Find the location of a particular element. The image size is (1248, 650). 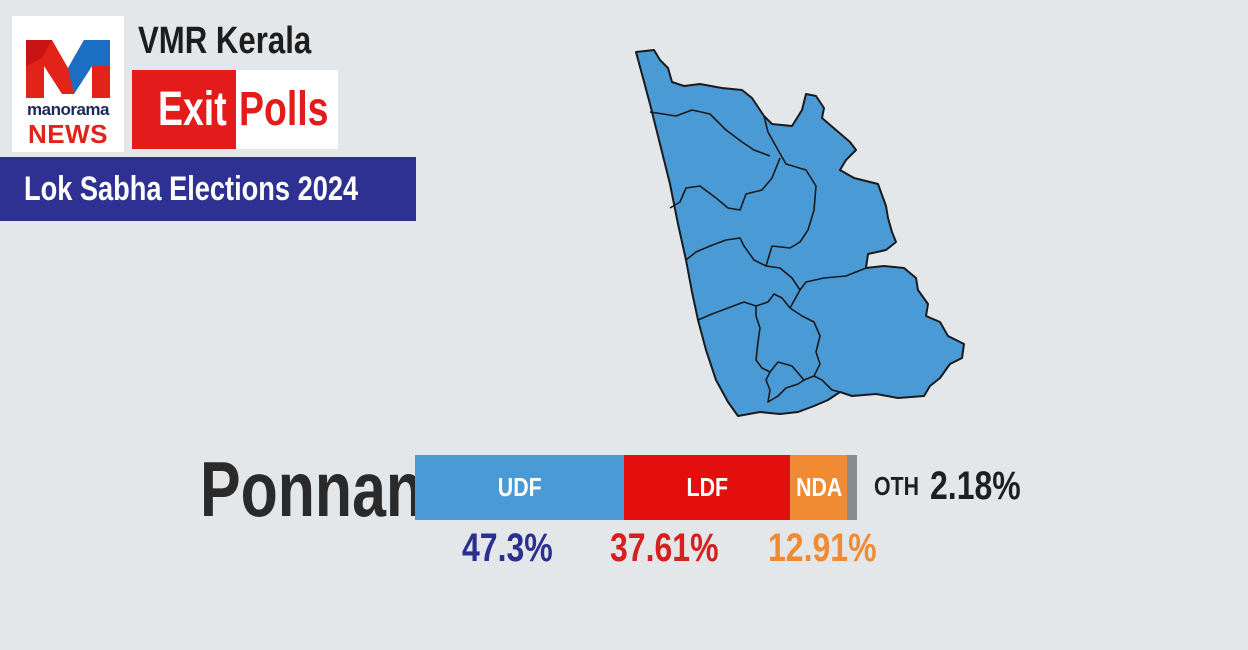

manorama-news-logo: manorama NEWS is located at coordinates (68, 84).